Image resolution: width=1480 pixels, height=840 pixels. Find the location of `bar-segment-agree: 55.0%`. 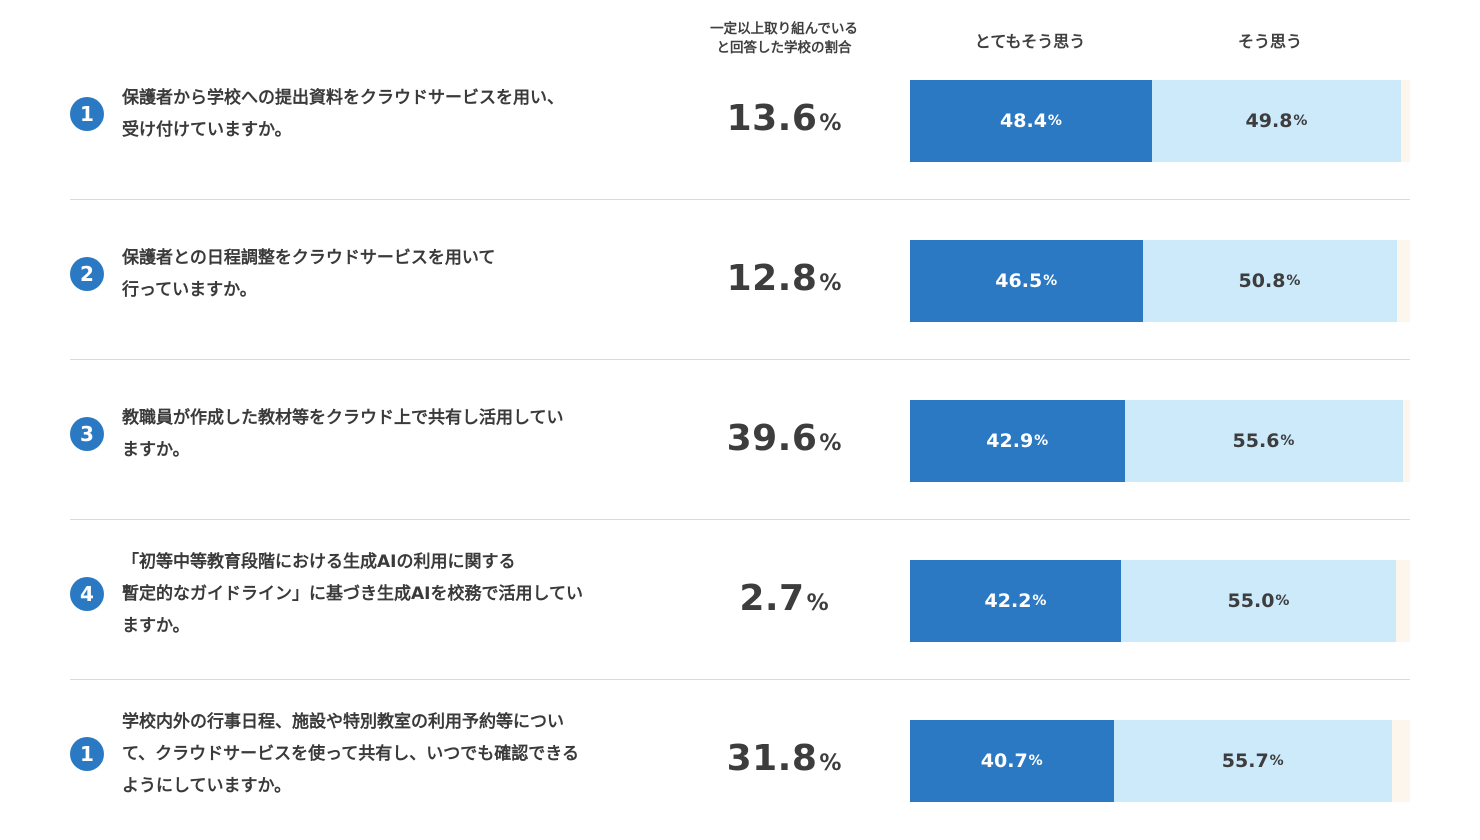

bar-segment-agree: 55.0% is located at coordinates (1258, 601).